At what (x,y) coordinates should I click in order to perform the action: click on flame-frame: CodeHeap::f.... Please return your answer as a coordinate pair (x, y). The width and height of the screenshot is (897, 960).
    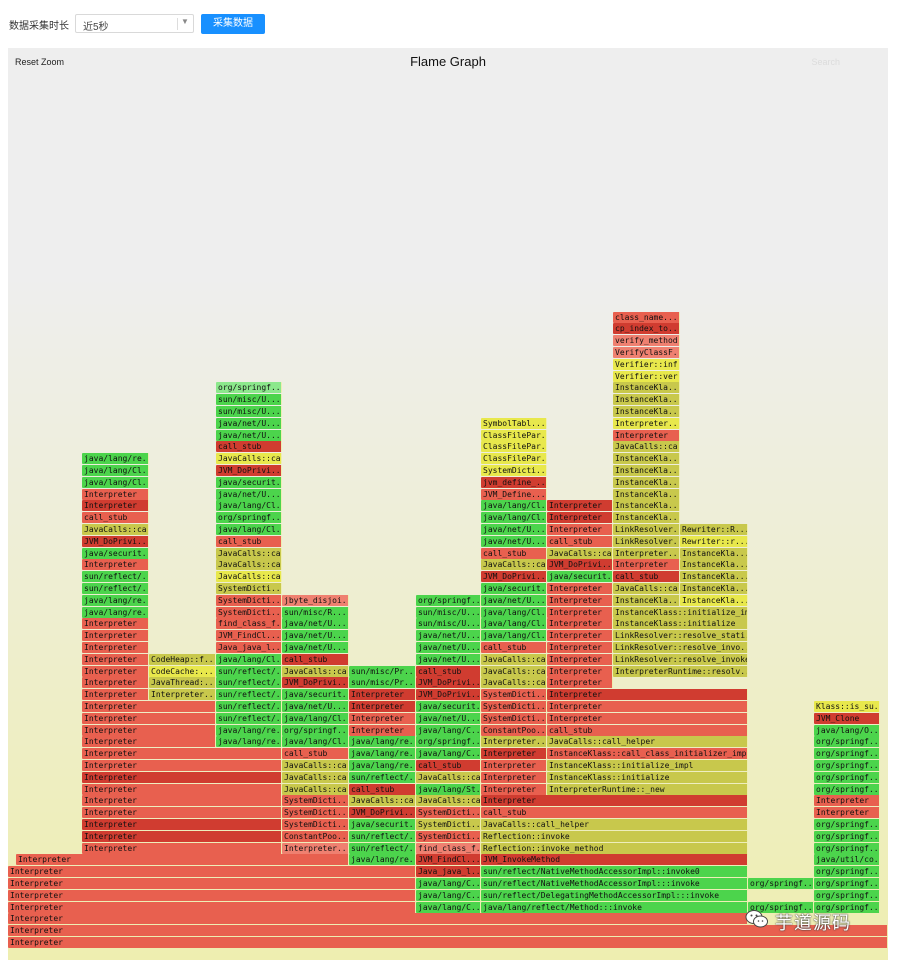
    Looking at the image, I should click on (182, 659).